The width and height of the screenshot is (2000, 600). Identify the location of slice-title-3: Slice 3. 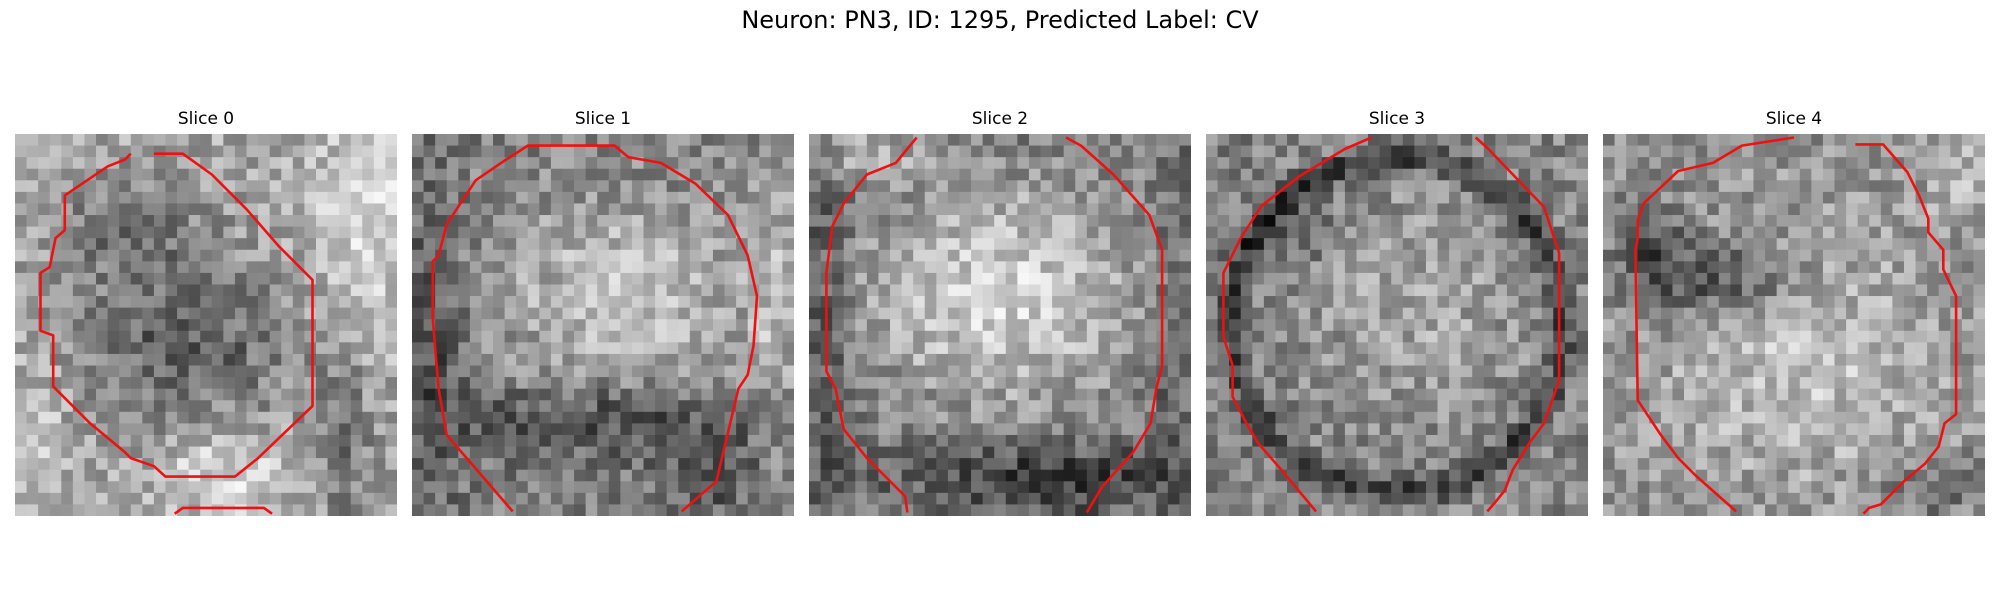
(1397, 119).